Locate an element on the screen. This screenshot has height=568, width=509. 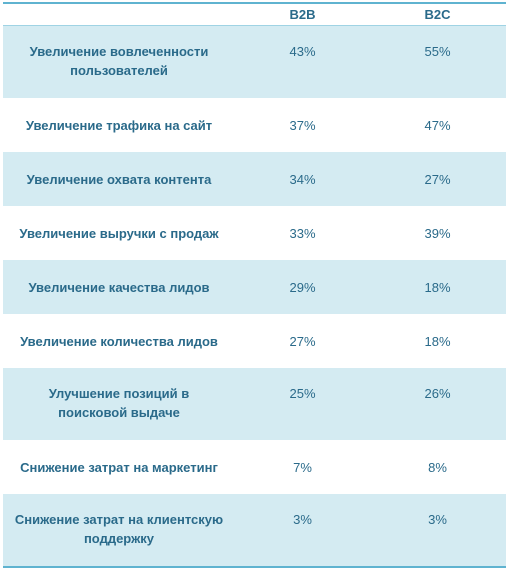
table-row: Увеличение выручки с продаж 33% 39% is located at coordinates (254, 233).